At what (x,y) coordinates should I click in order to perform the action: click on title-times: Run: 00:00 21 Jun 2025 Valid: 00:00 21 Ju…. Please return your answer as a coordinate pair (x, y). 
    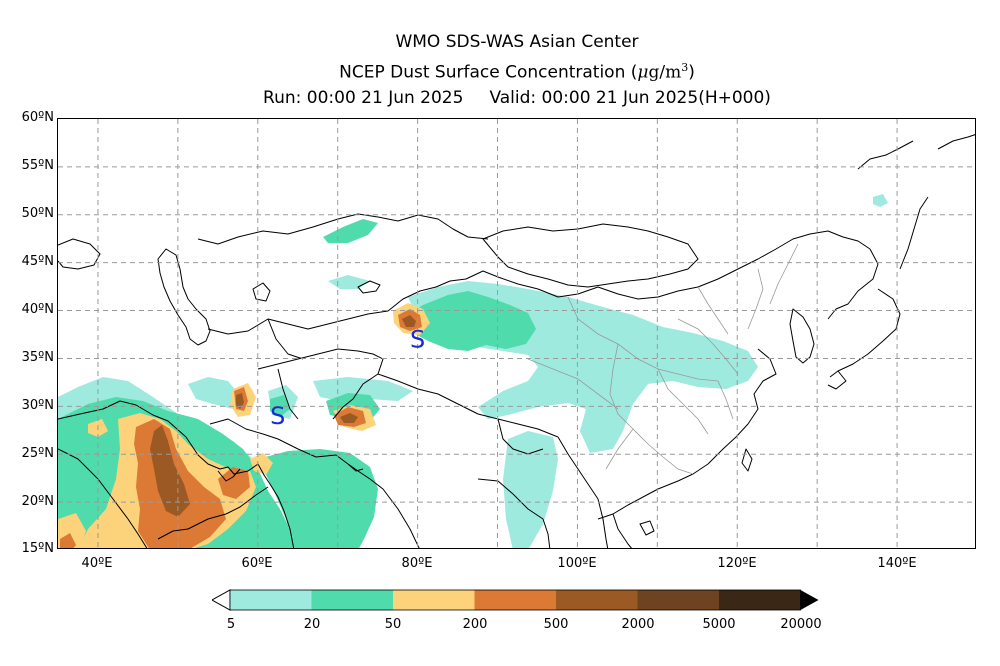
    Looking at the image, I should click on (500, 98).